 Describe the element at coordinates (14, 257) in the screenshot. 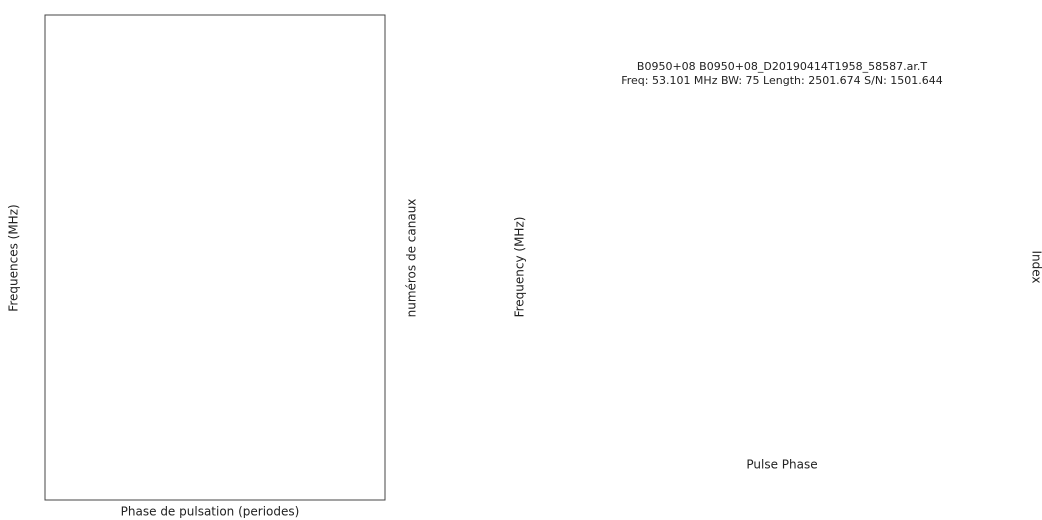

I see `y-axis-label: Frequences (MHz)` at that location.